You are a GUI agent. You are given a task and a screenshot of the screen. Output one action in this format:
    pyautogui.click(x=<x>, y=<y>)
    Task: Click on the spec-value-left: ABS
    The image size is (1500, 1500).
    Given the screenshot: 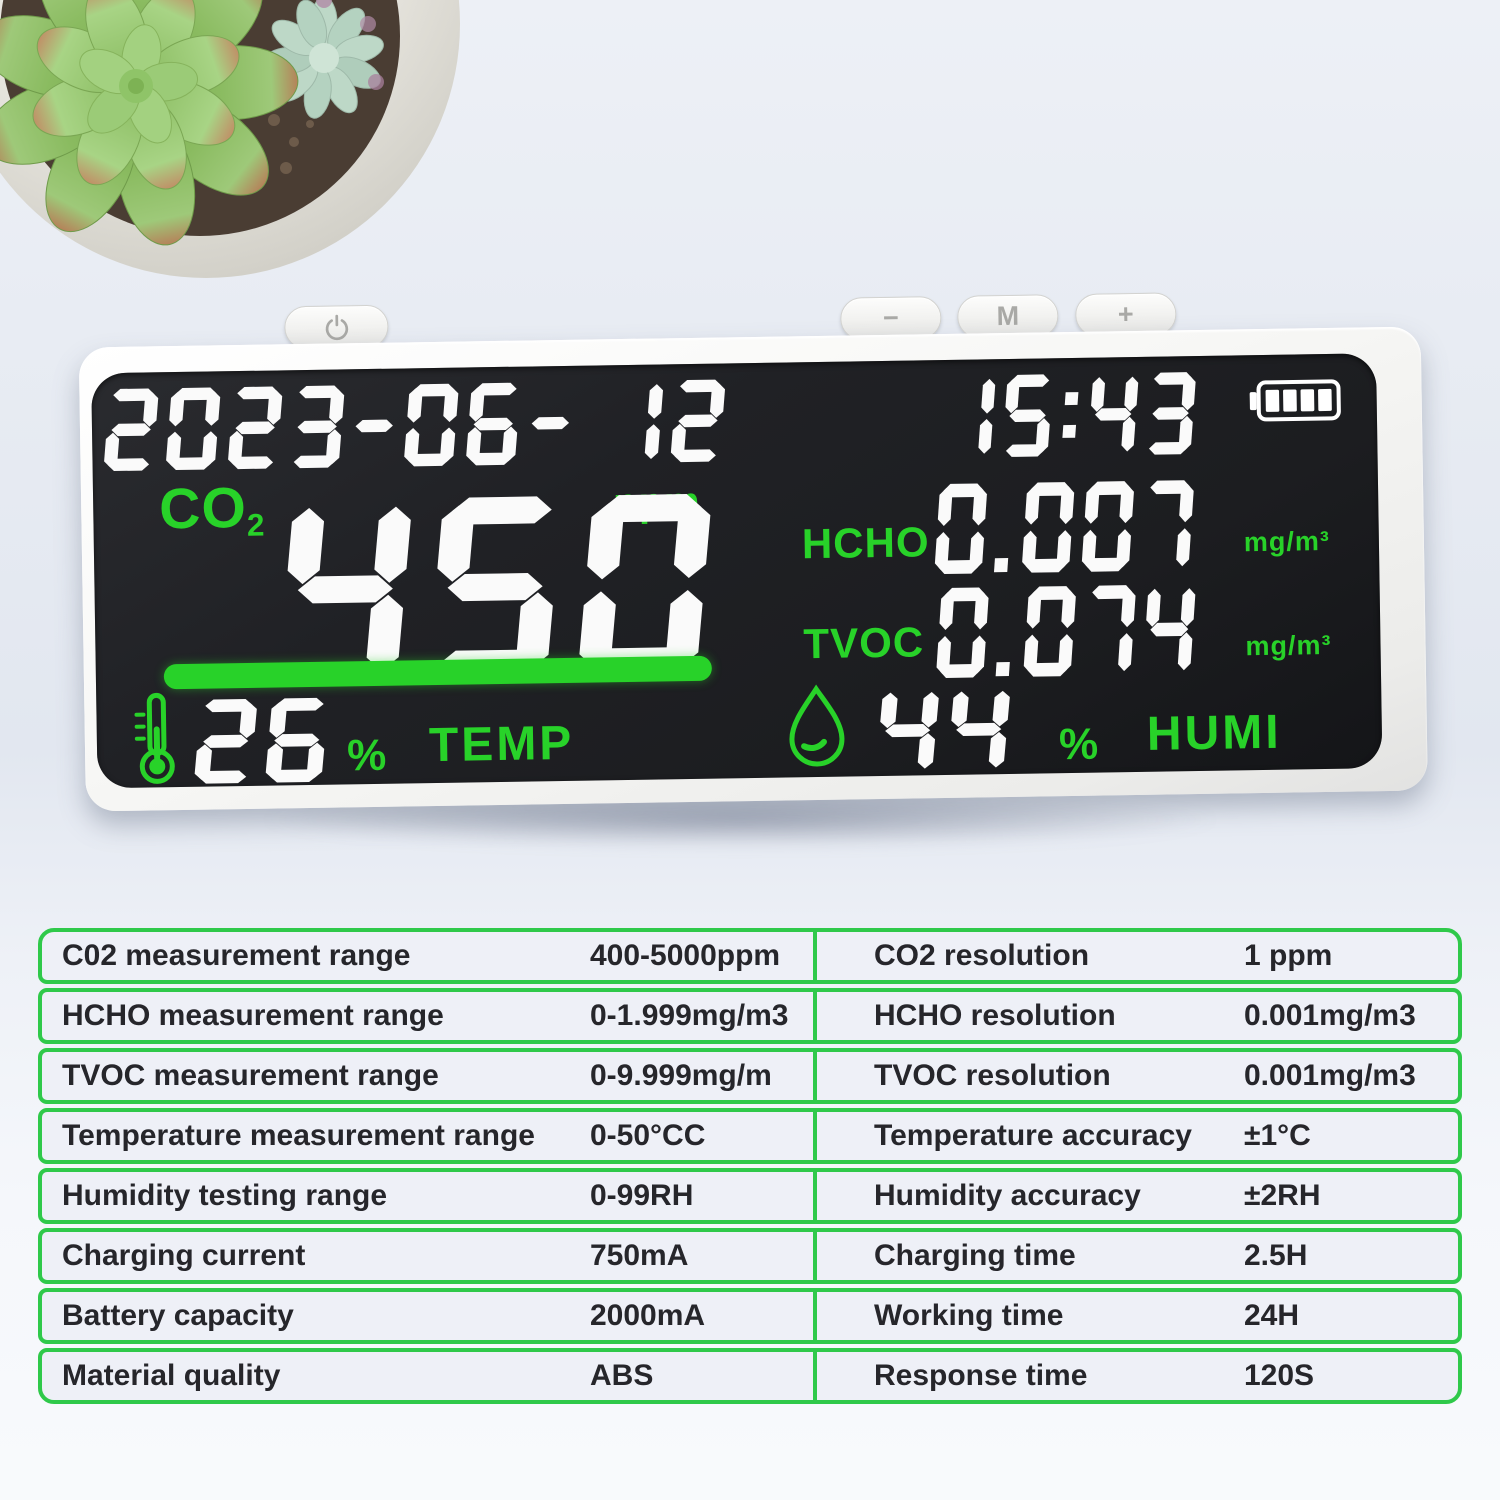 What is the action you would take?
    pyautogui.click(x=622, y=1375)
    